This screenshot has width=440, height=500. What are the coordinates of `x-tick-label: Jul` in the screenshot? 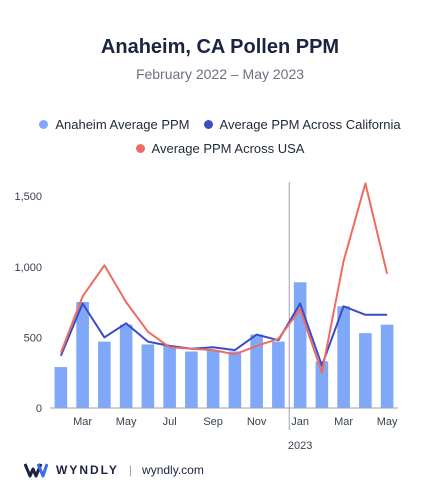 It's located at (170, 422).